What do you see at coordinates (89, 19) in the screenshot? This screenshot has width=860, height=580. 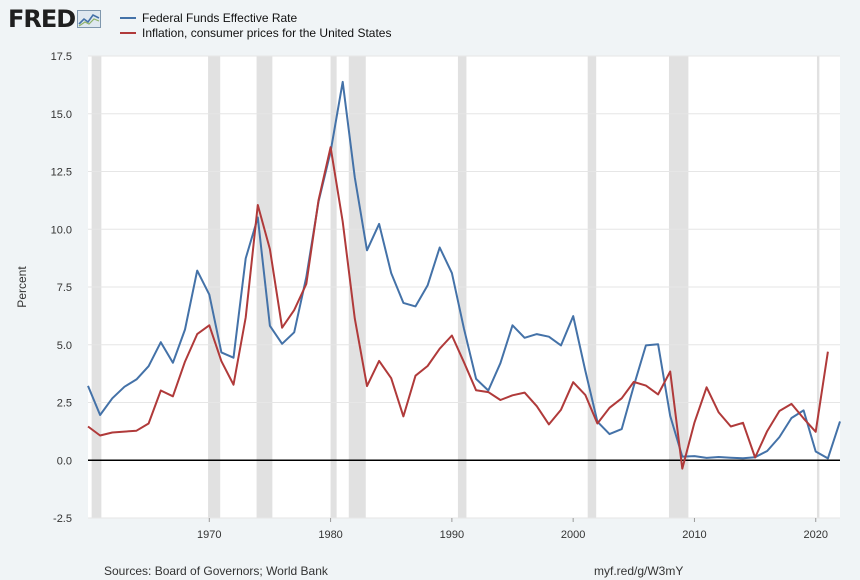 I see `trend-graph-icon` at bounding box center [89, 19].